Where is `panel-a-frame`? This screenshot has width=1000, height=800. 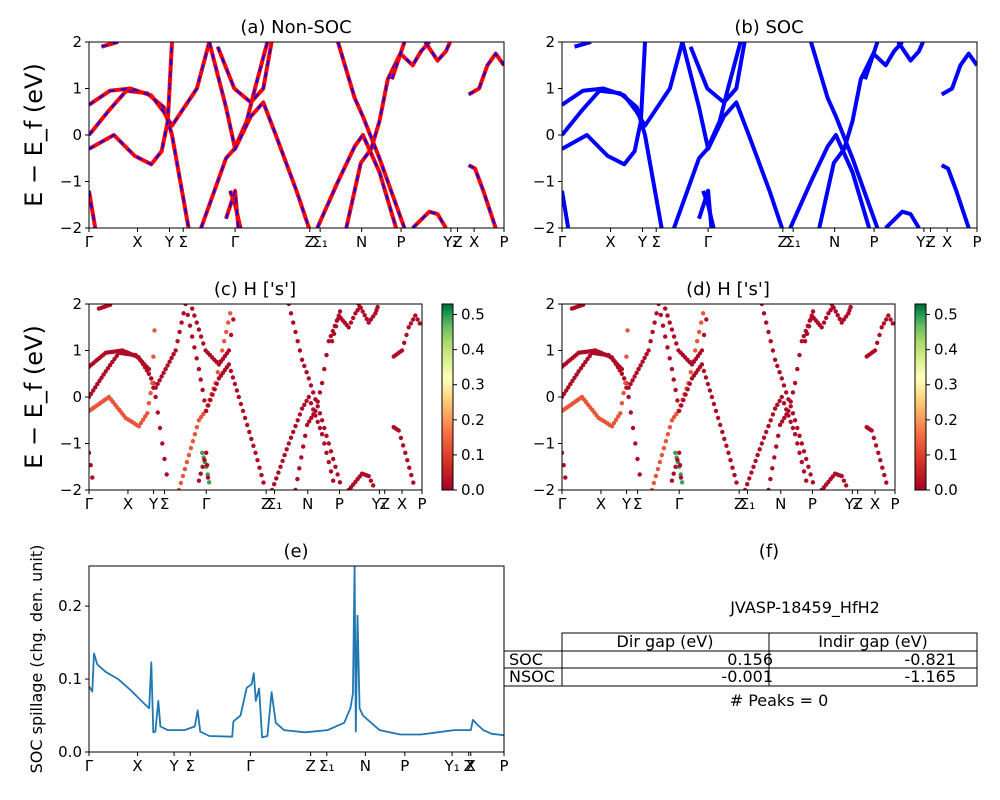 panel-a-frame is located at coordinates (296, 135).